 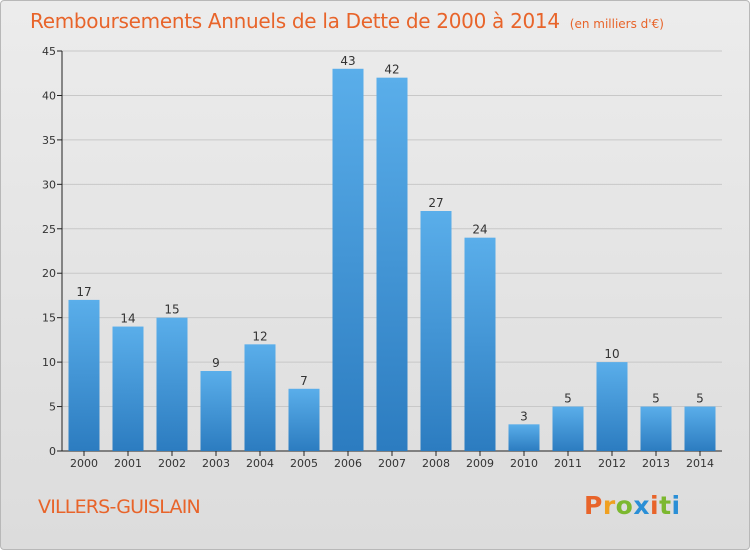 I want to click on bar-2014, so click(x=700, y=428).